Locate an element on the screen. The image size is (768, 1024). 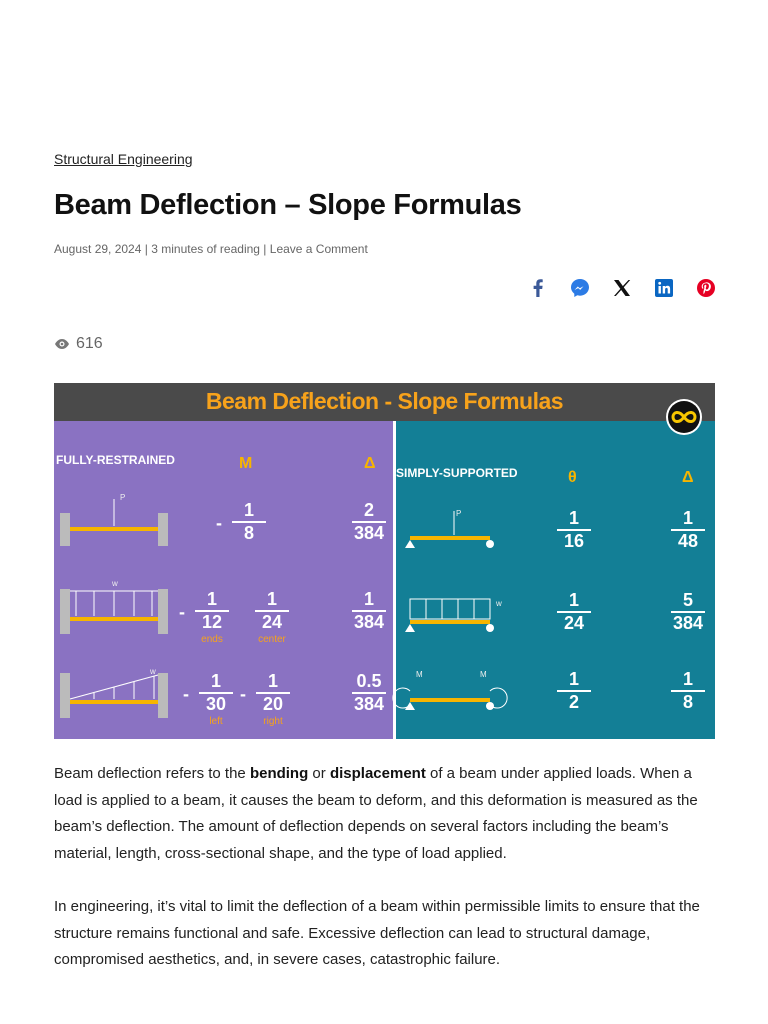
text-run: or is located at coordinates (319, 773).